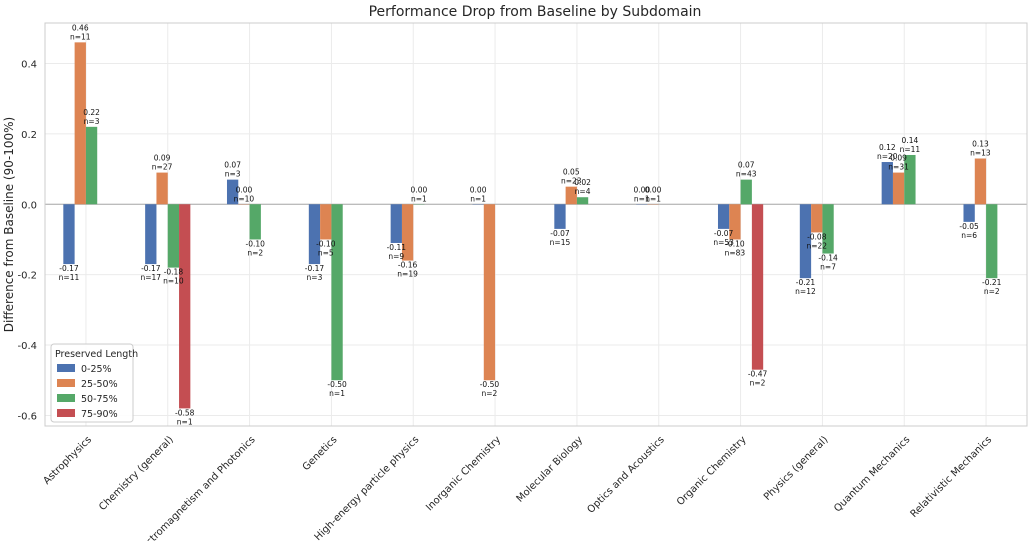  I want to click on data-count-label: n=17, so click(151, 277).